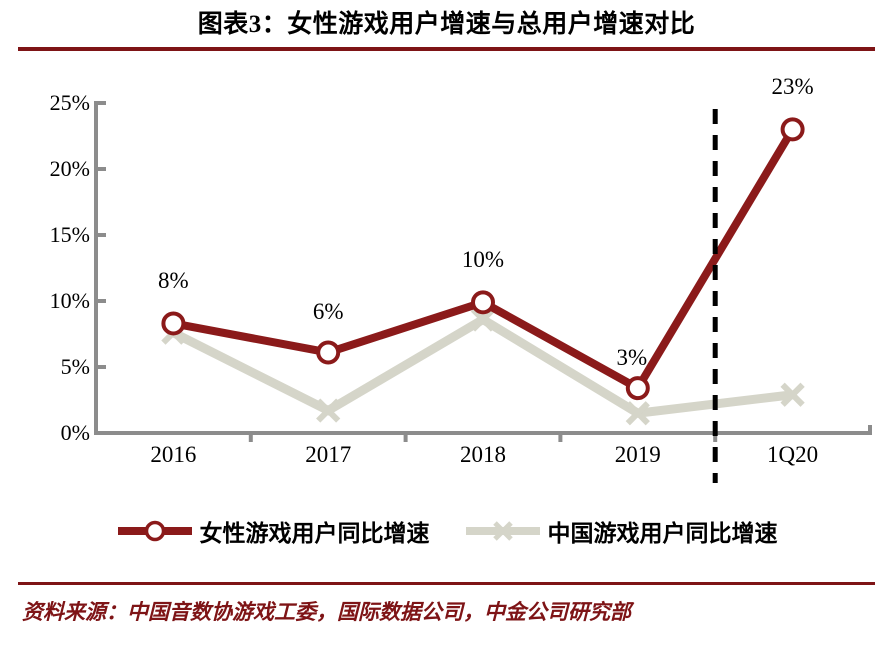  I want to click on page-title: 图表3：女性游戏用户增速与总用户增速对比, so click(446, 24).